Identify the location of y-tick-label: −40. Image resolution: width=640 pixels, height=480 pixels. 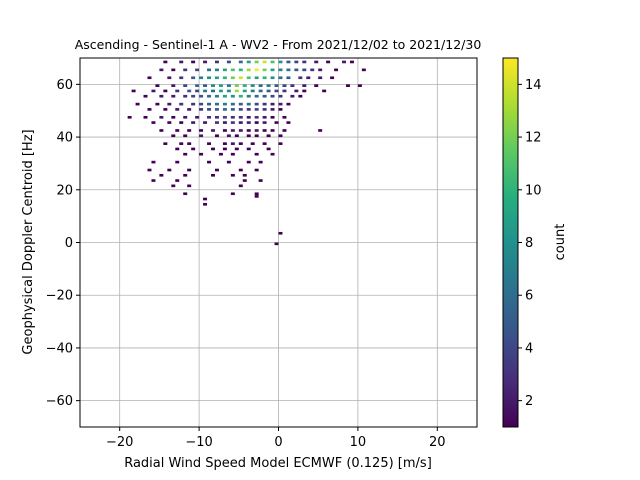
(59, 348).